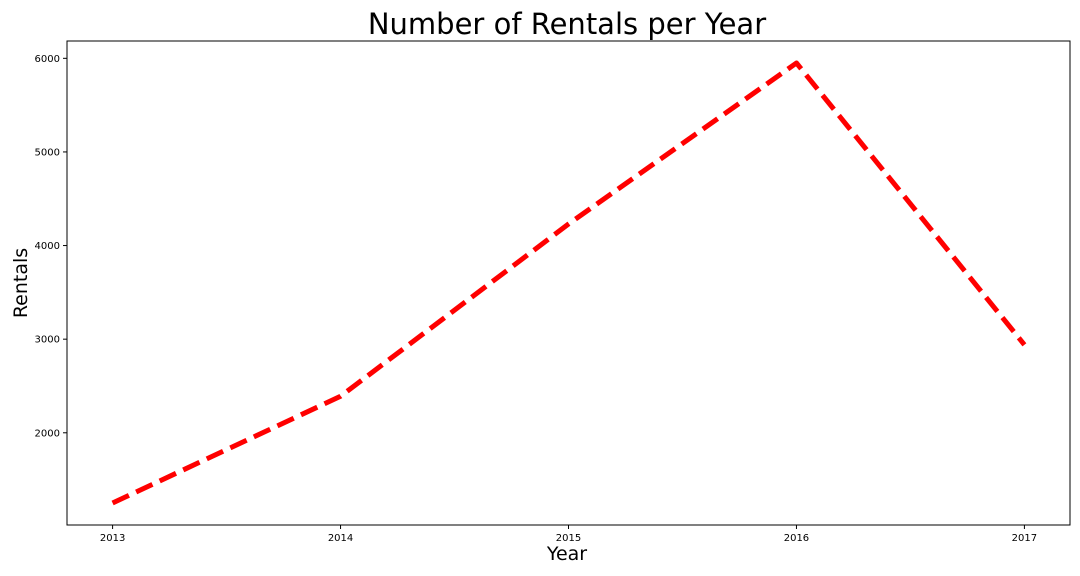 This screenshot has height=576, width=1080. What do you see at coordinates (567, 24) in the screenshot?
I see `chart-title: Number of Rentals per Year` at bounding box center [567, 24].